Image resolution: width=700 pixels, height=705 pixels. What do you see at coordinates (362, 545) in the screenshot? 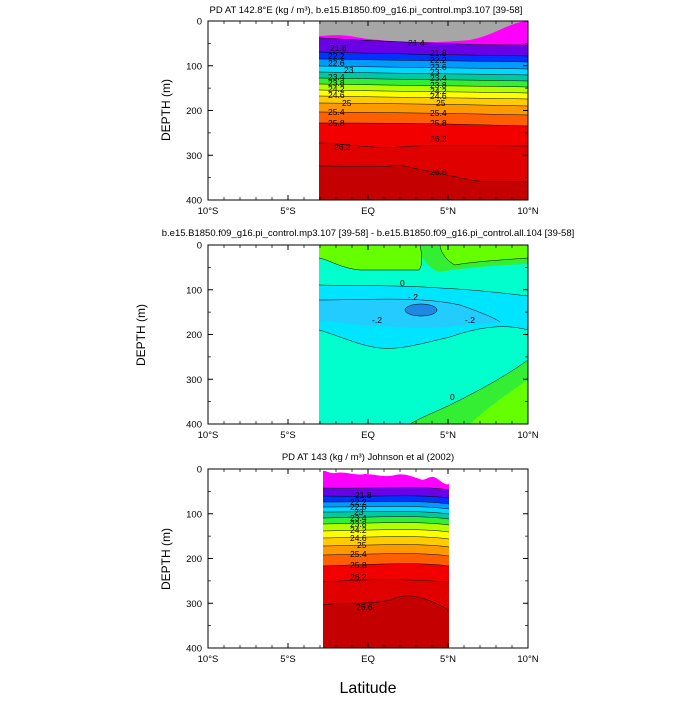
I see `p3-label-25: 25` at bounding box center [362, 545].